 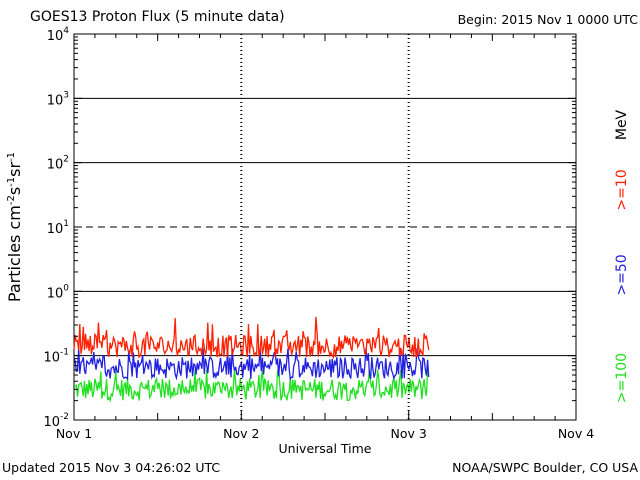 I want to click on y-tick-label: 10¹, so click(x=58, y=228).